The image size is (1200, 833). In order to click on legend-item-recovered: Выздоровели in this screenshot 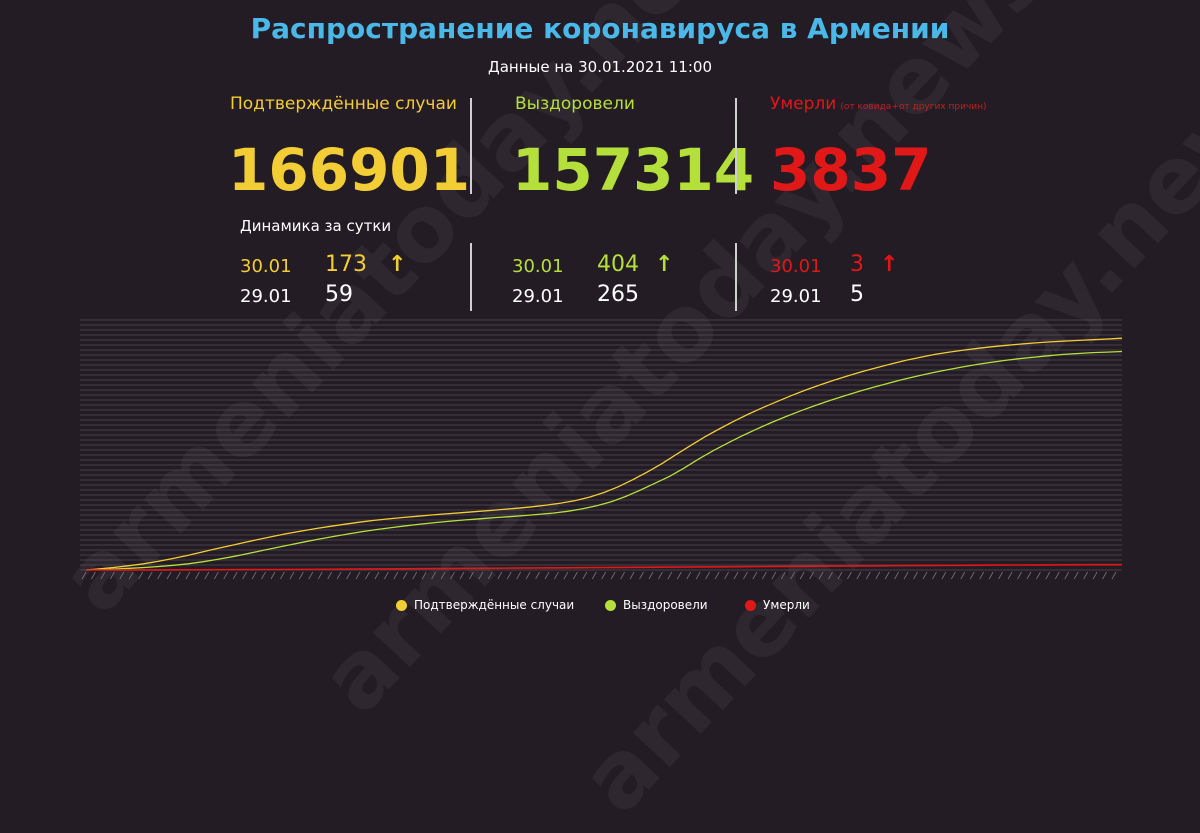, I will do `click(656, 605)`.